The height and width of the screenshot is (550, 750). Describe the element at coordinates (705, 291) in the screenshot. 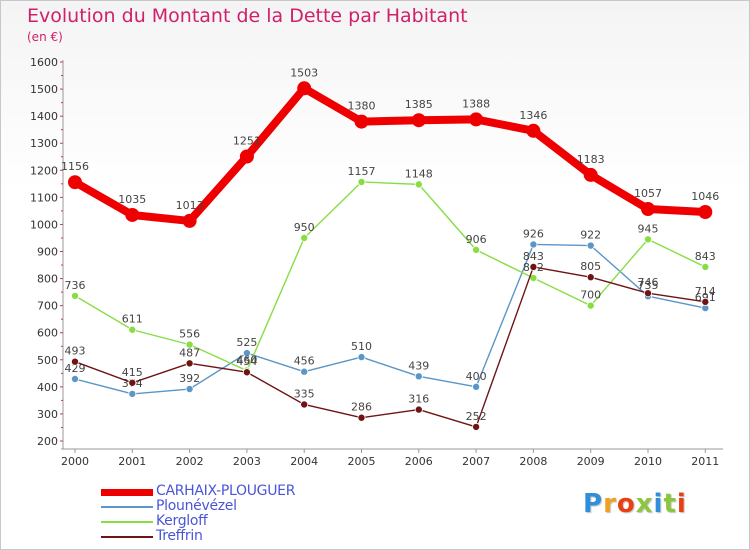

I see `data-label: 714` at that location.